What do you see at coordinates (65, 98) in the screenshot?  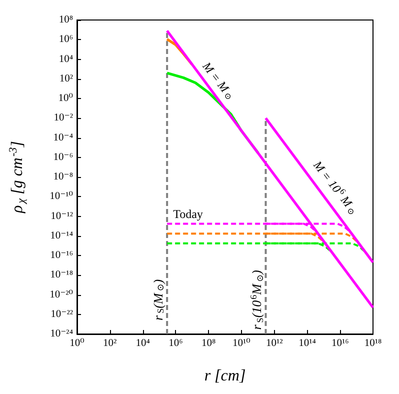 I see `y-tick-label: 10⁰` at bounding box center [65, 98].